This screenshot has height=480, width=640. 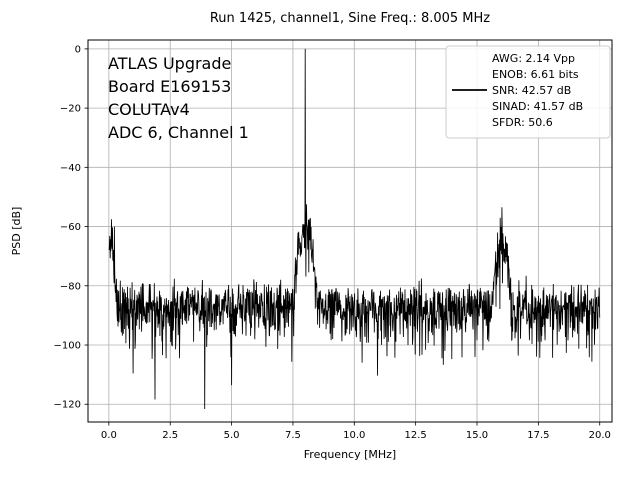 What do you see at coordinates (535, 74) in the screenshot?
I see `legend-entry-enob: ENOB: 6.61 bits` at bounding box center [535, 74].